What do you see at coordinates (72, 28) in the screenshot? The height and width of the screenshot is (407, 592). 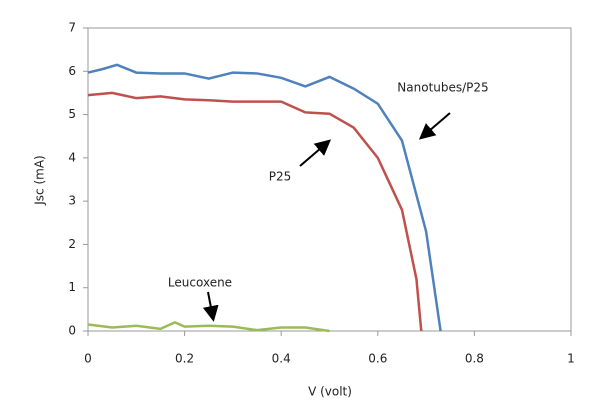 I see `y-tick-label: 7` at bounding box center [72, 28].